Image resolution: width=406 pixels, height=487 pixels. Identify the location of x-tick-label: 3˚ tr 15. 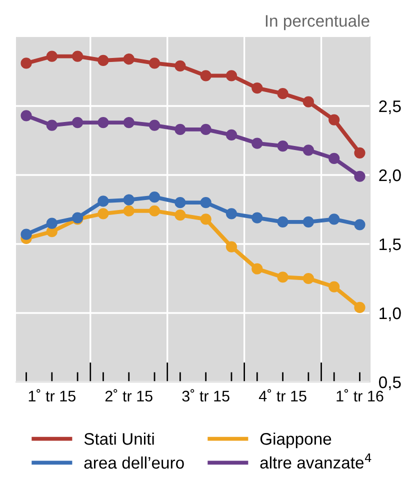
(206, 395).